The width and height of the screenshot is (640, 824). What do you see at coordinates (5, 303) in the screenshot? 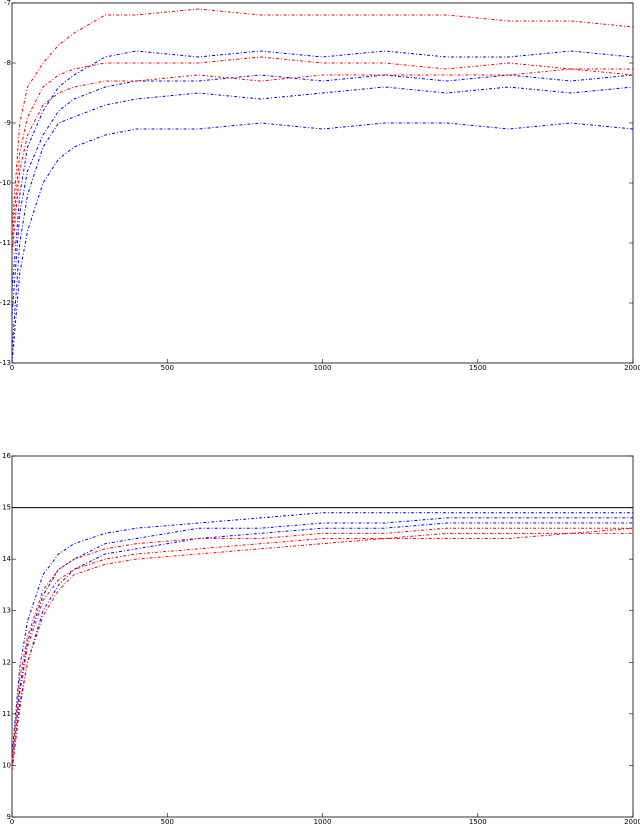
I see `y-tick-label: -12` at bounding box center [5, 303].